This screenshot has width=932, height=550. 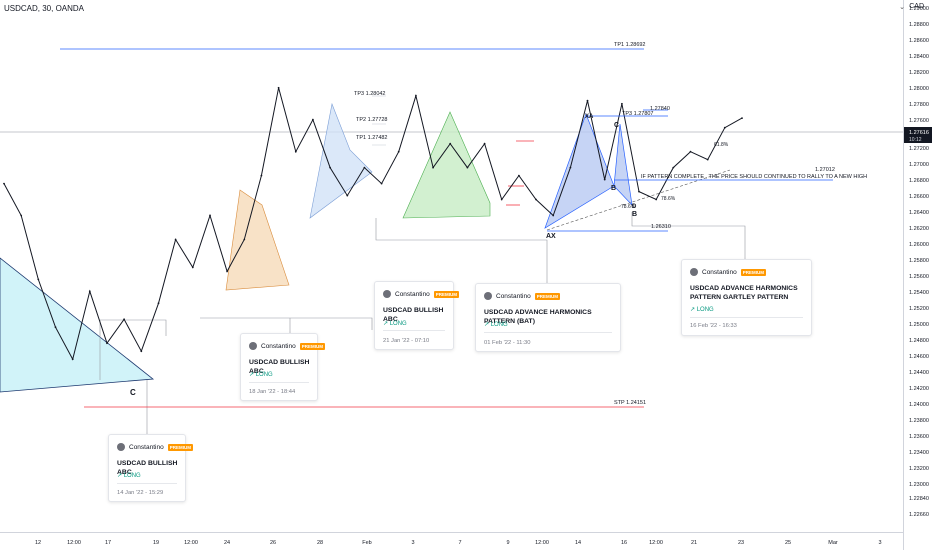 I want to click on premium-badge: PREMIUM, so click(x=753, y=272).